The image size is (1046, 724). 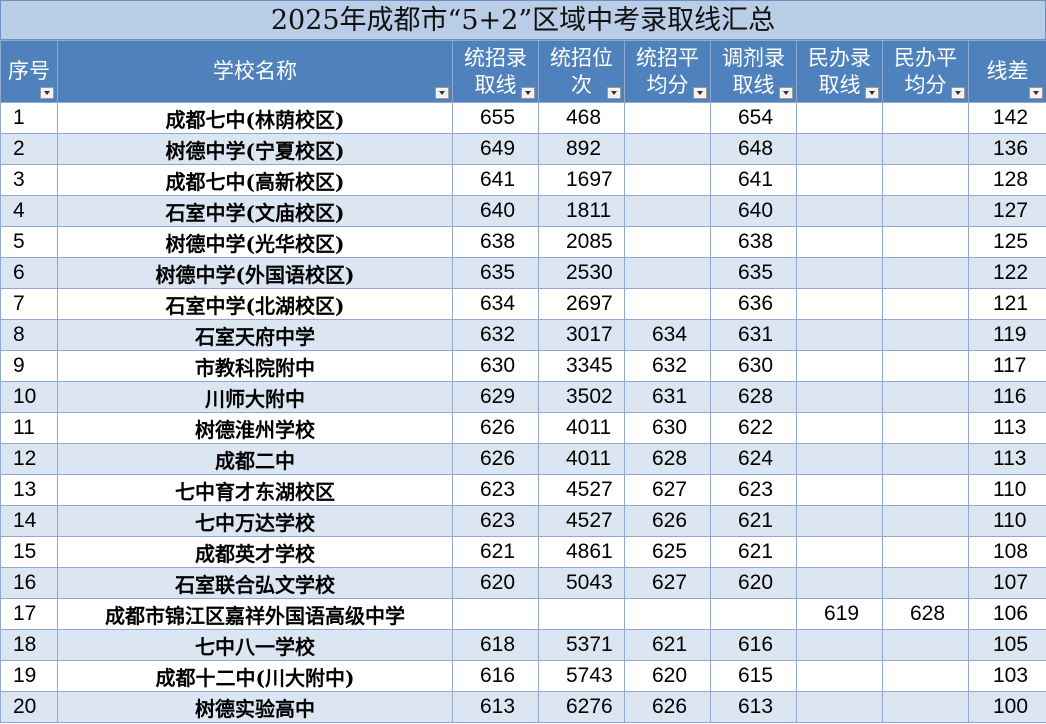 What do you see at coordinates (839, 614) in the screenshot?
I see `cell-private-line: 619` at bounding box center [839, 614].